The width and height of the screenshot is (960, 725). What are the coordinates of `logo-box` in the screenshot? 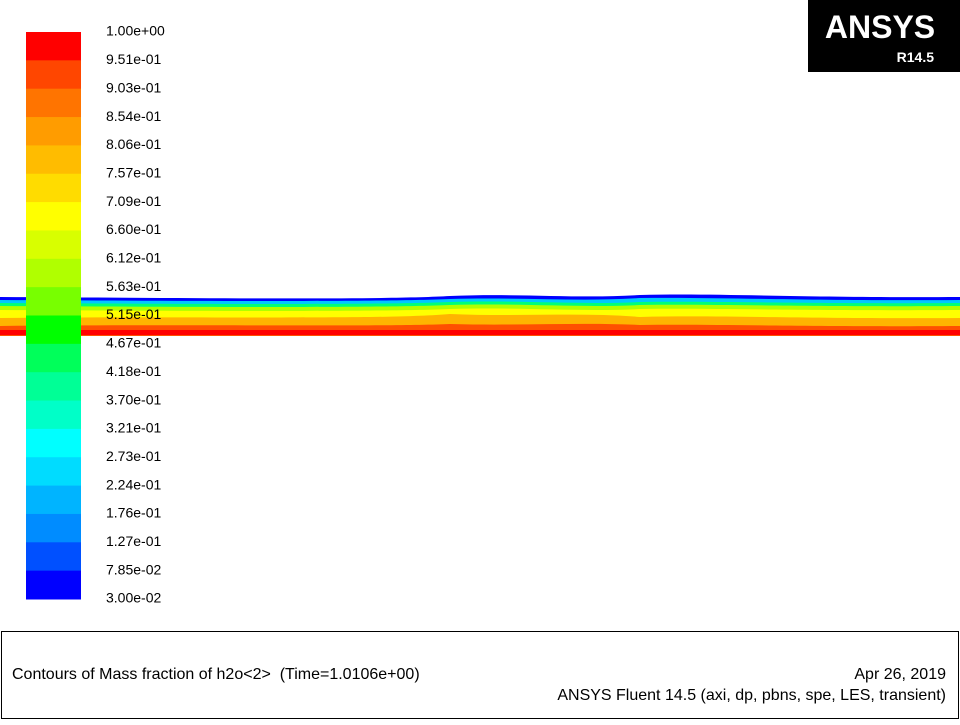 It's located at (884, 36).